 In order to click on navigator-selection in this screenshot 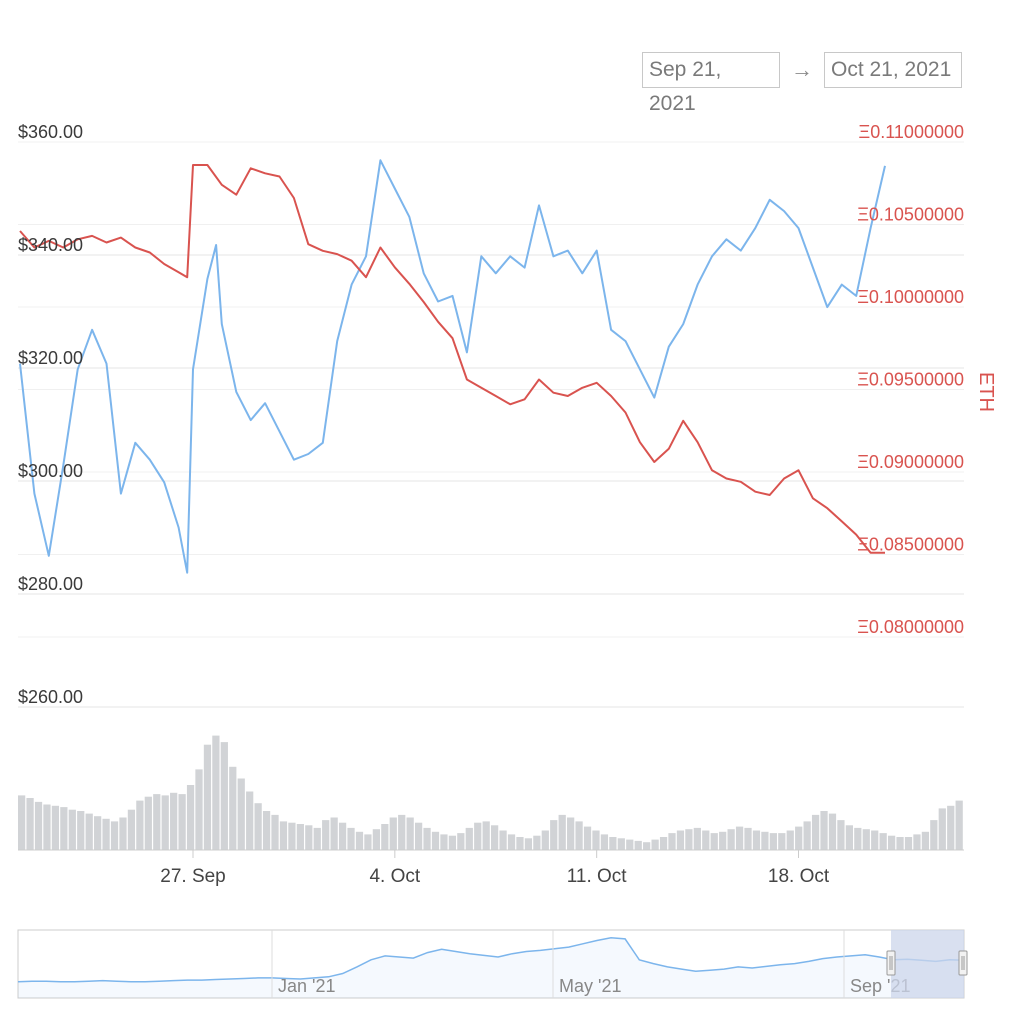, I will do `click(927, 964)`.